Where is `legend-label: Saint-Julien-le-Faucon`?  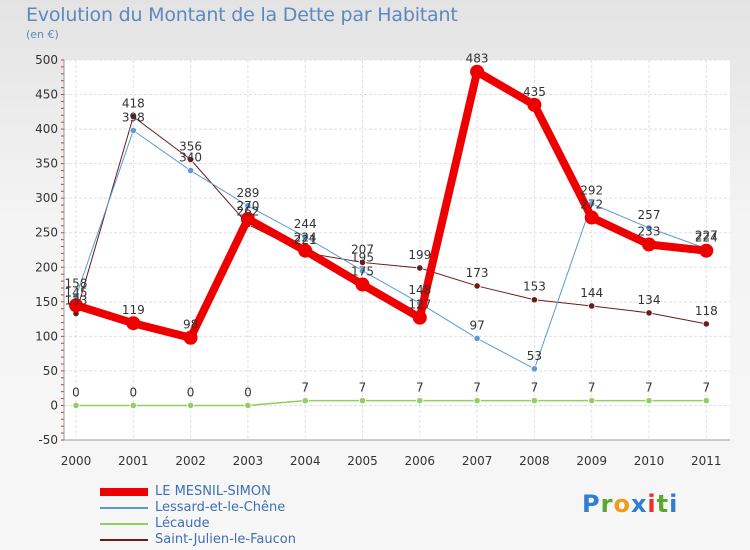
legend-label: Saint-Julien-le-Faucon is located at coordinates (225, 539).